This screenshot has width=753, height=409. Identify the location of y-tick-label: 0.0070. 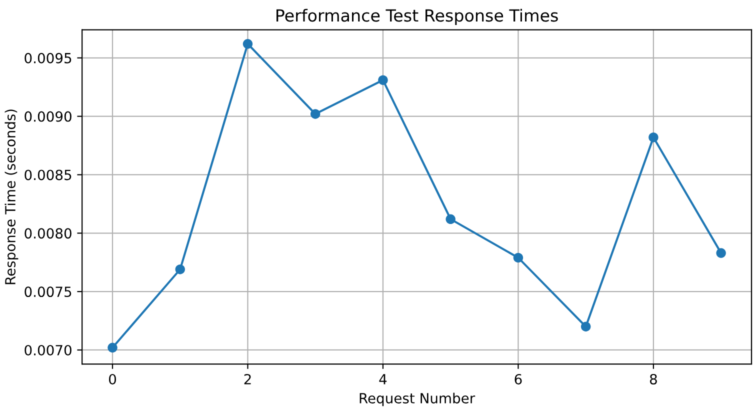
(48, 350).